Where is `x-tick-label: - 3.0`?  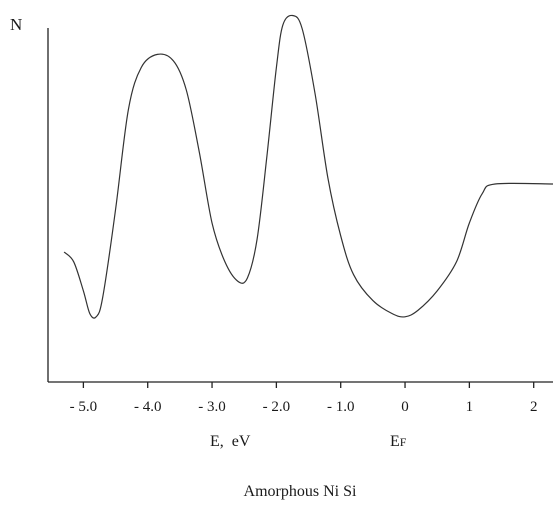 x-tick-label: - 3.0 is located at coordinates (212, 407).